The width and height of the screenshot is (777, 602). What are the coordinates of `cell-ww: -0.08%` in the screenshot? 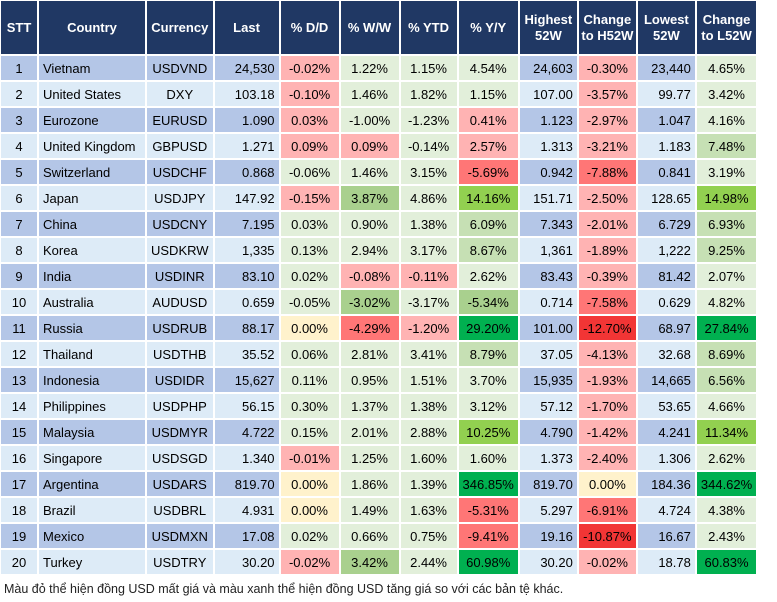 It's located at (369, 276).